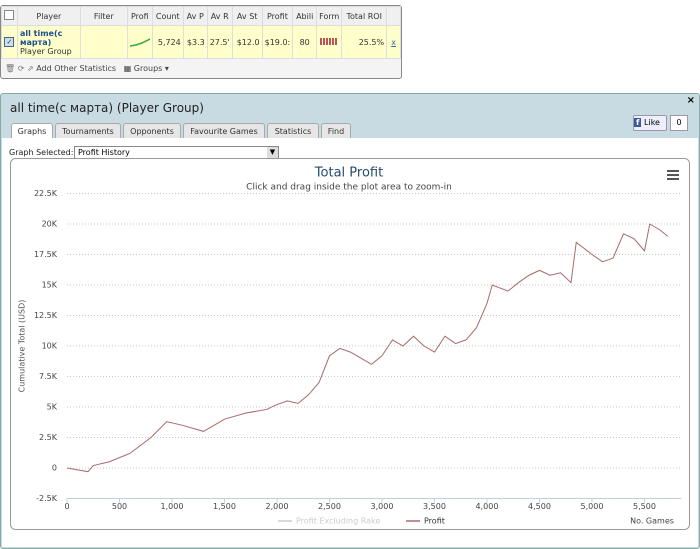 This screenshot has height=549, width=700. Describe the element at coordinates (41, 37) in the screenshot. I see `player-name: all time(с марта)` at that location.